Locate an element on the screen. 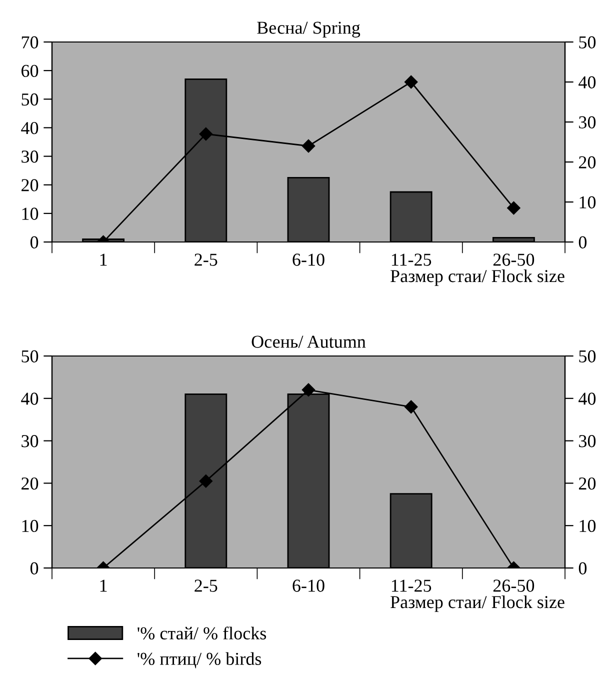 The height and width of the screenshot is (680, 602). y-tick-label: 70 is located at coordinates (30, 42).